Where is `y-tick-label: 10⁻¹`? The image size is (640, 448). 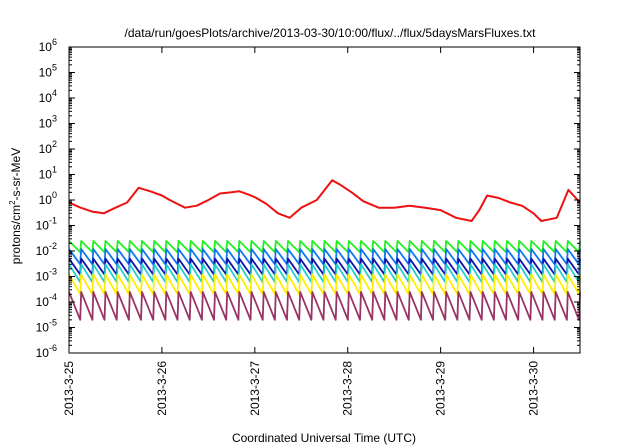 y-tick-label: 10⁻¹ is located at coordinates (46, 224).